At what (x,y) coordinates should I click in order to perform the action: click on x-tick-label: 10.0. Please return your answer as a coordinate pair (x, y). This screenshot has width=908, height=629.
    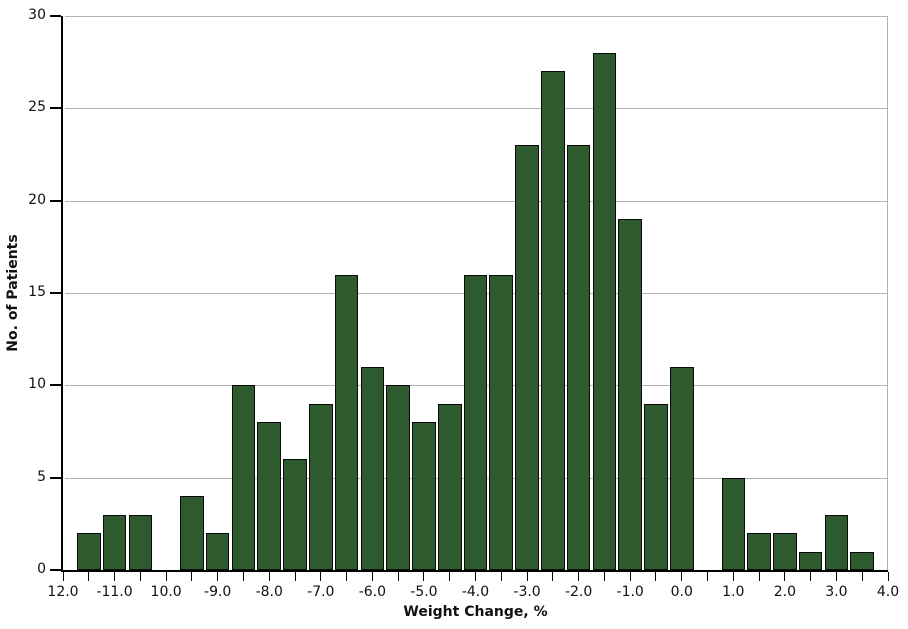
    Looking at the image, I should click on (166, 592).